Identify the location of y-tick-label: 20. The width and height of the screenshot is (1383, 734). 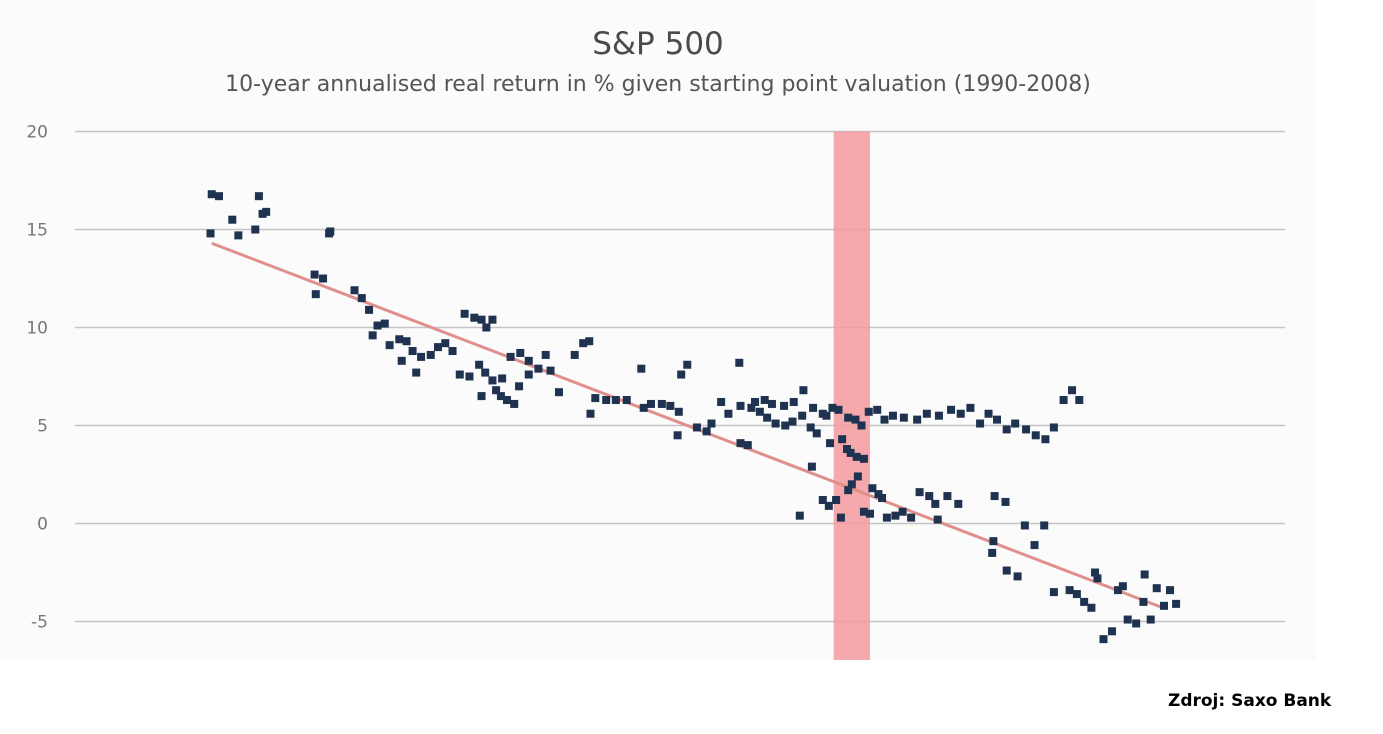
(37, 133).